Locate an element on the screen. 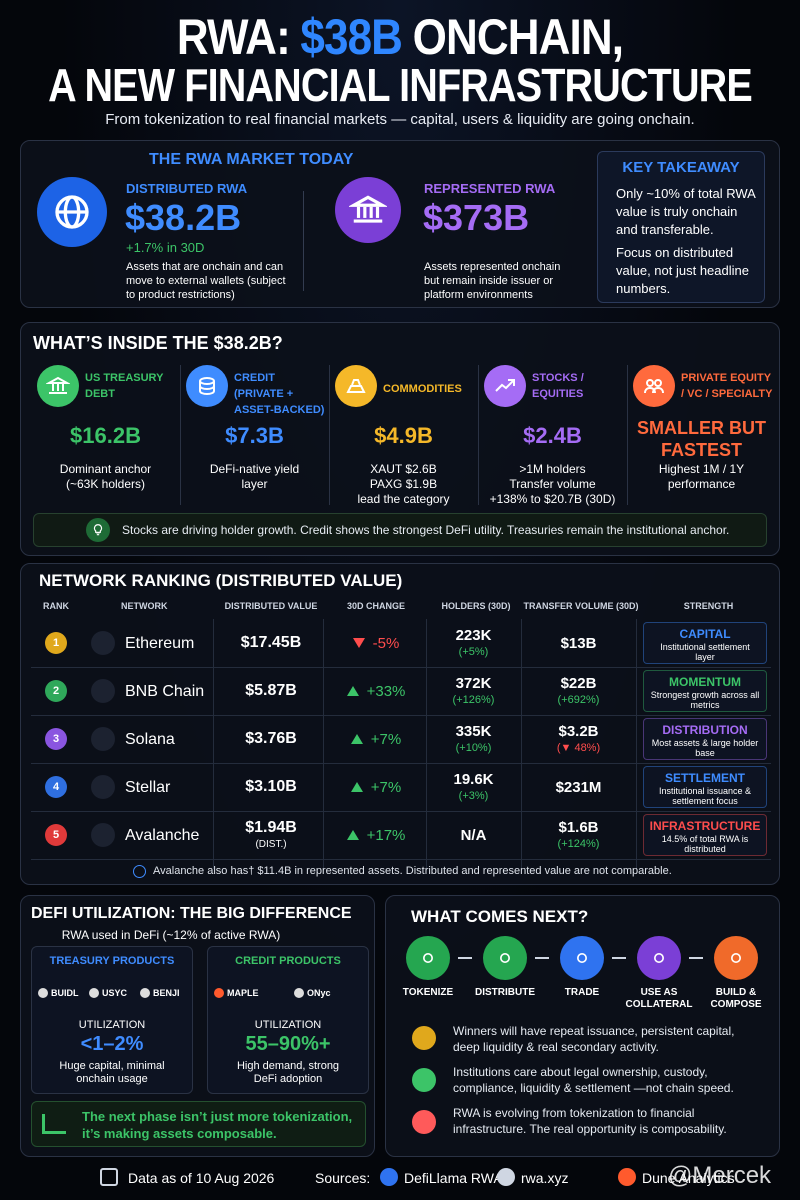 Image resolution: width=800 pixels, height=1200 pixels. category-name: PRIVATE EQUITY / VC / SPECIALTY is located at coordinates (727, 386).